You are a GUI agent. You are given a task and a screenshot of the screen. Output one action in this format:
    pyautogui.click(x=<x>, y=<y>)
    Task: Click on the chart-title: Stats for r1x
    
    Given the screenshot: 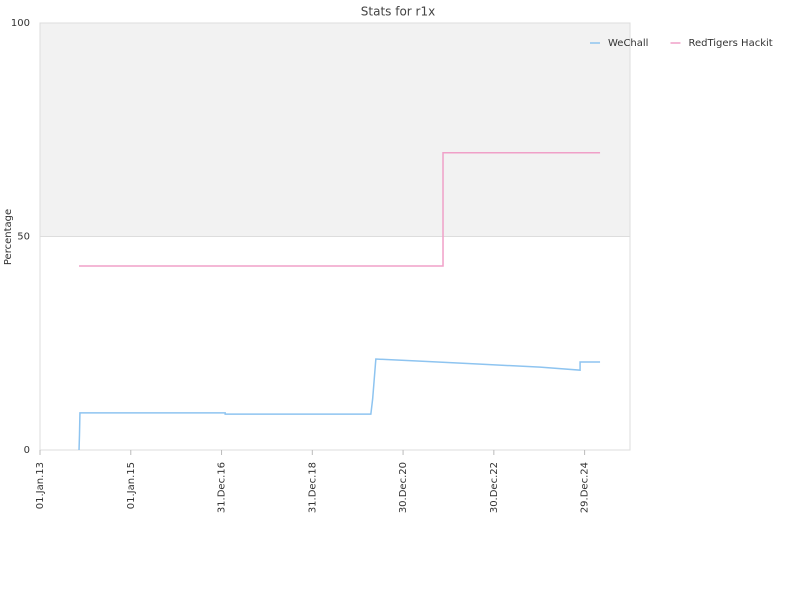 What is the action you would take?
    pyautogui.click(x=398, y=12)
    